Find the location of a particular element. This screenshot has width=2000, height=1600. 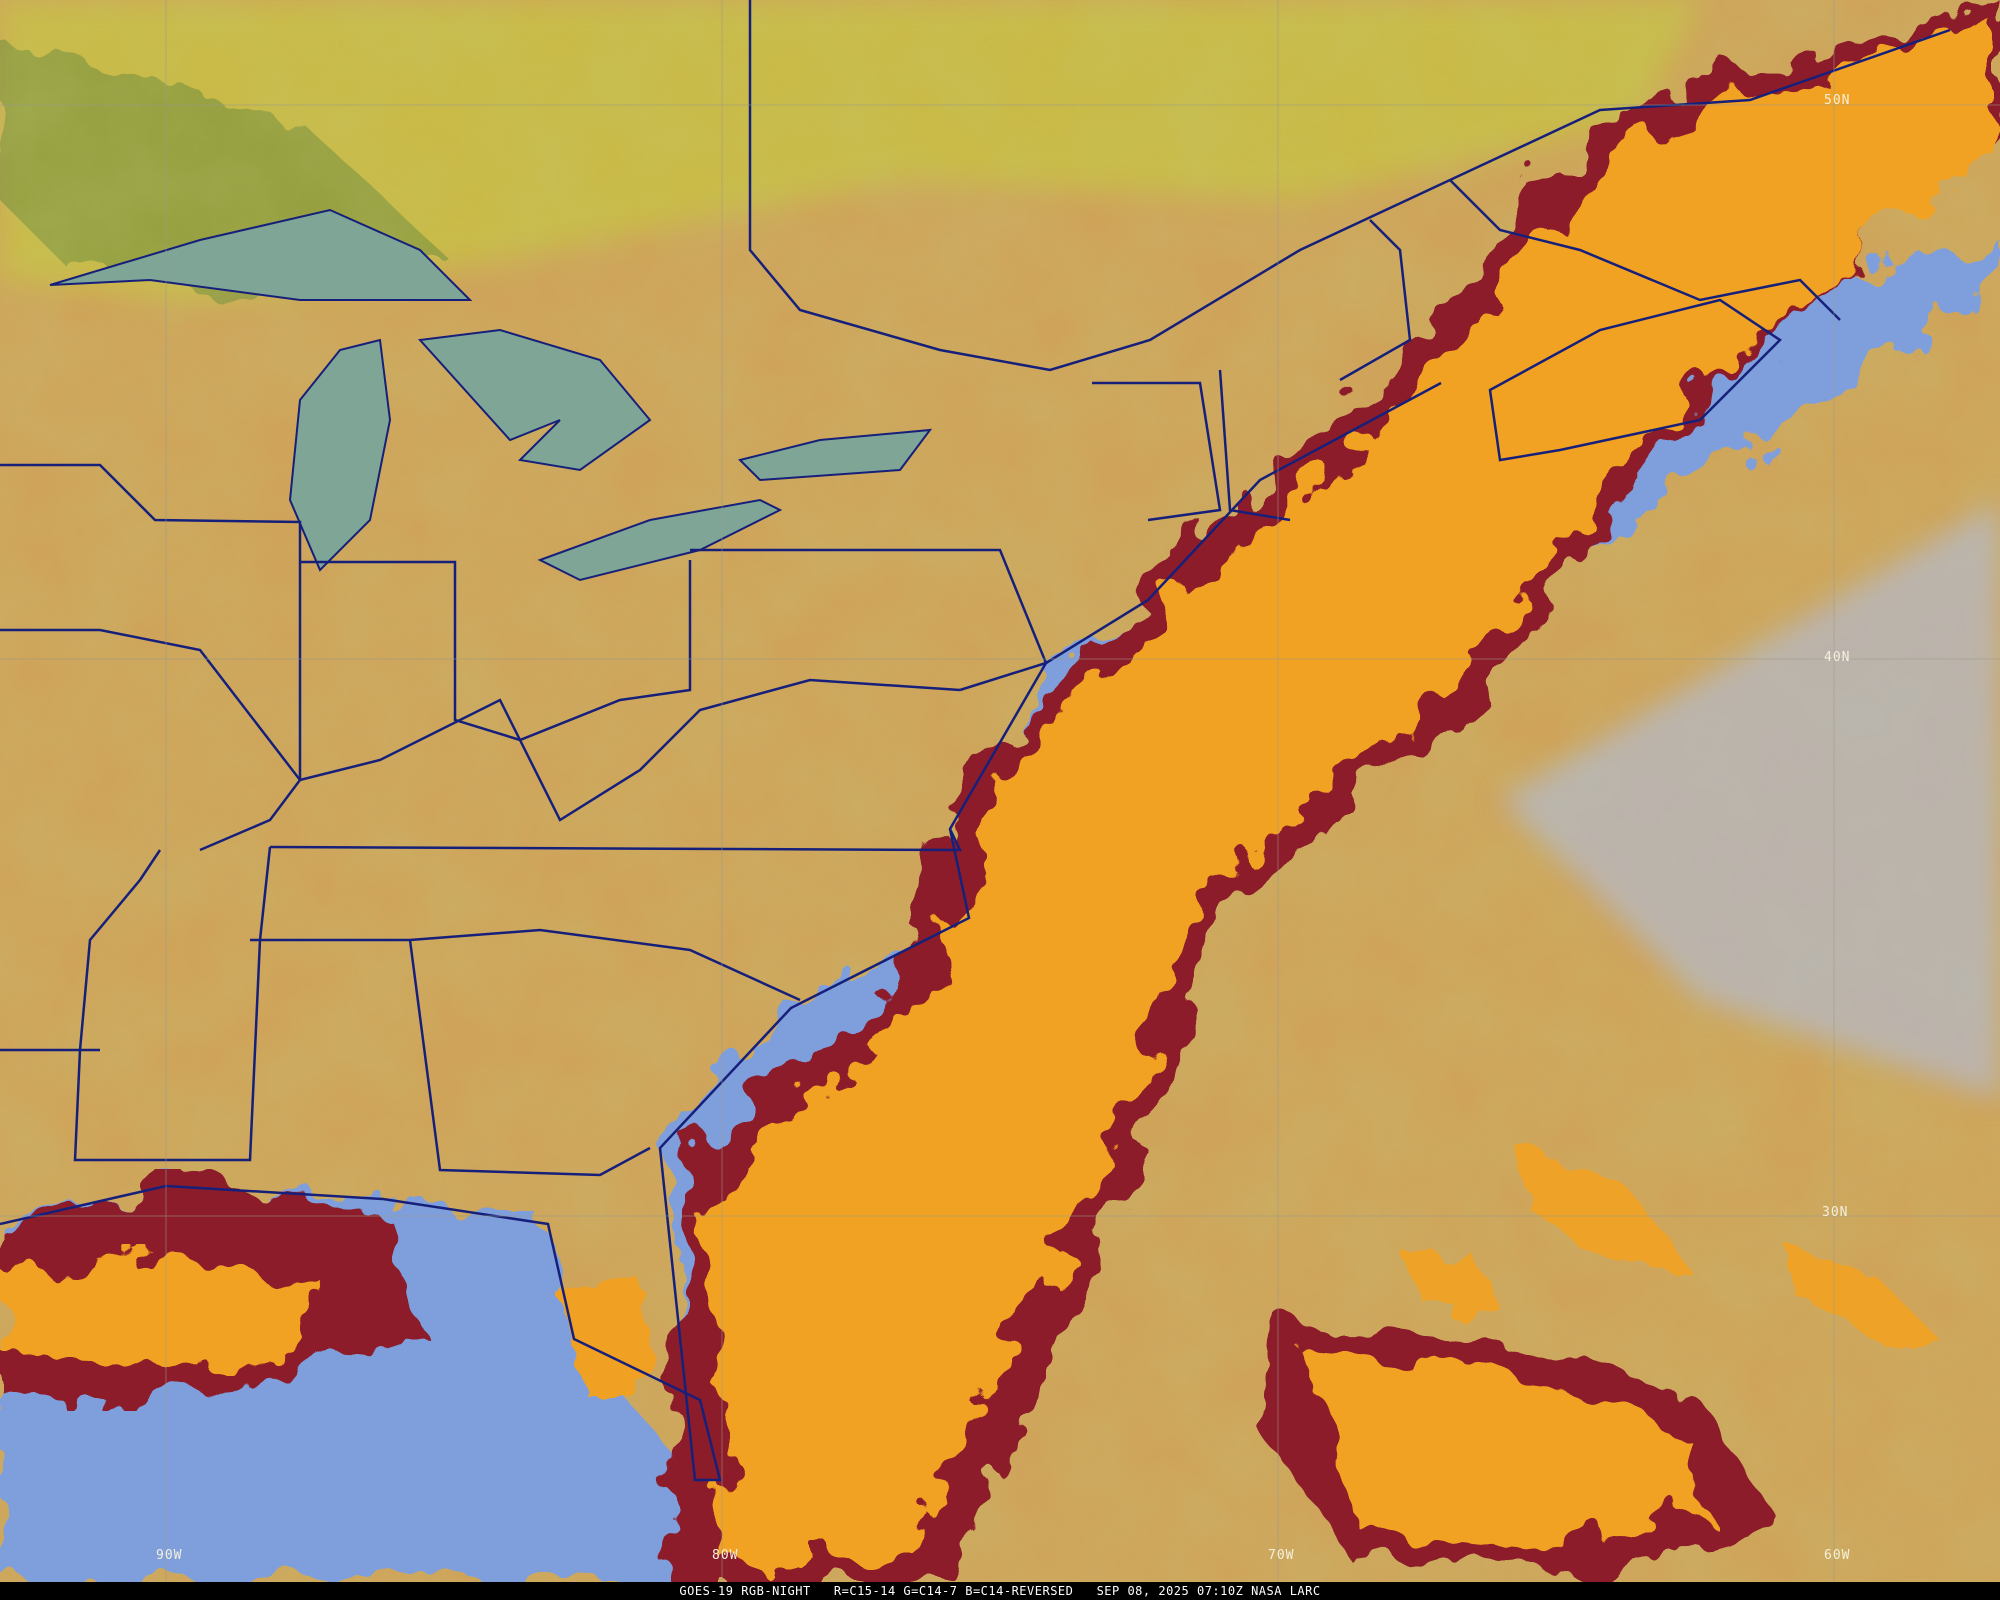

caption-source: NASA LARC is located at coordinates (1286, 1591).